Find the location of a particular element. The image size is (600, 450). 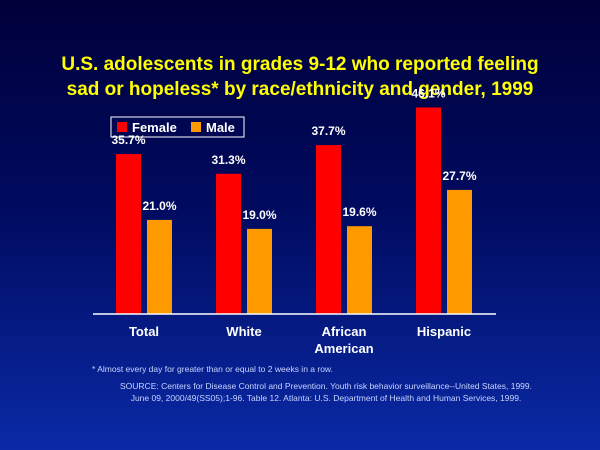

legend-swatch-female is located at coordinates (122, 127).